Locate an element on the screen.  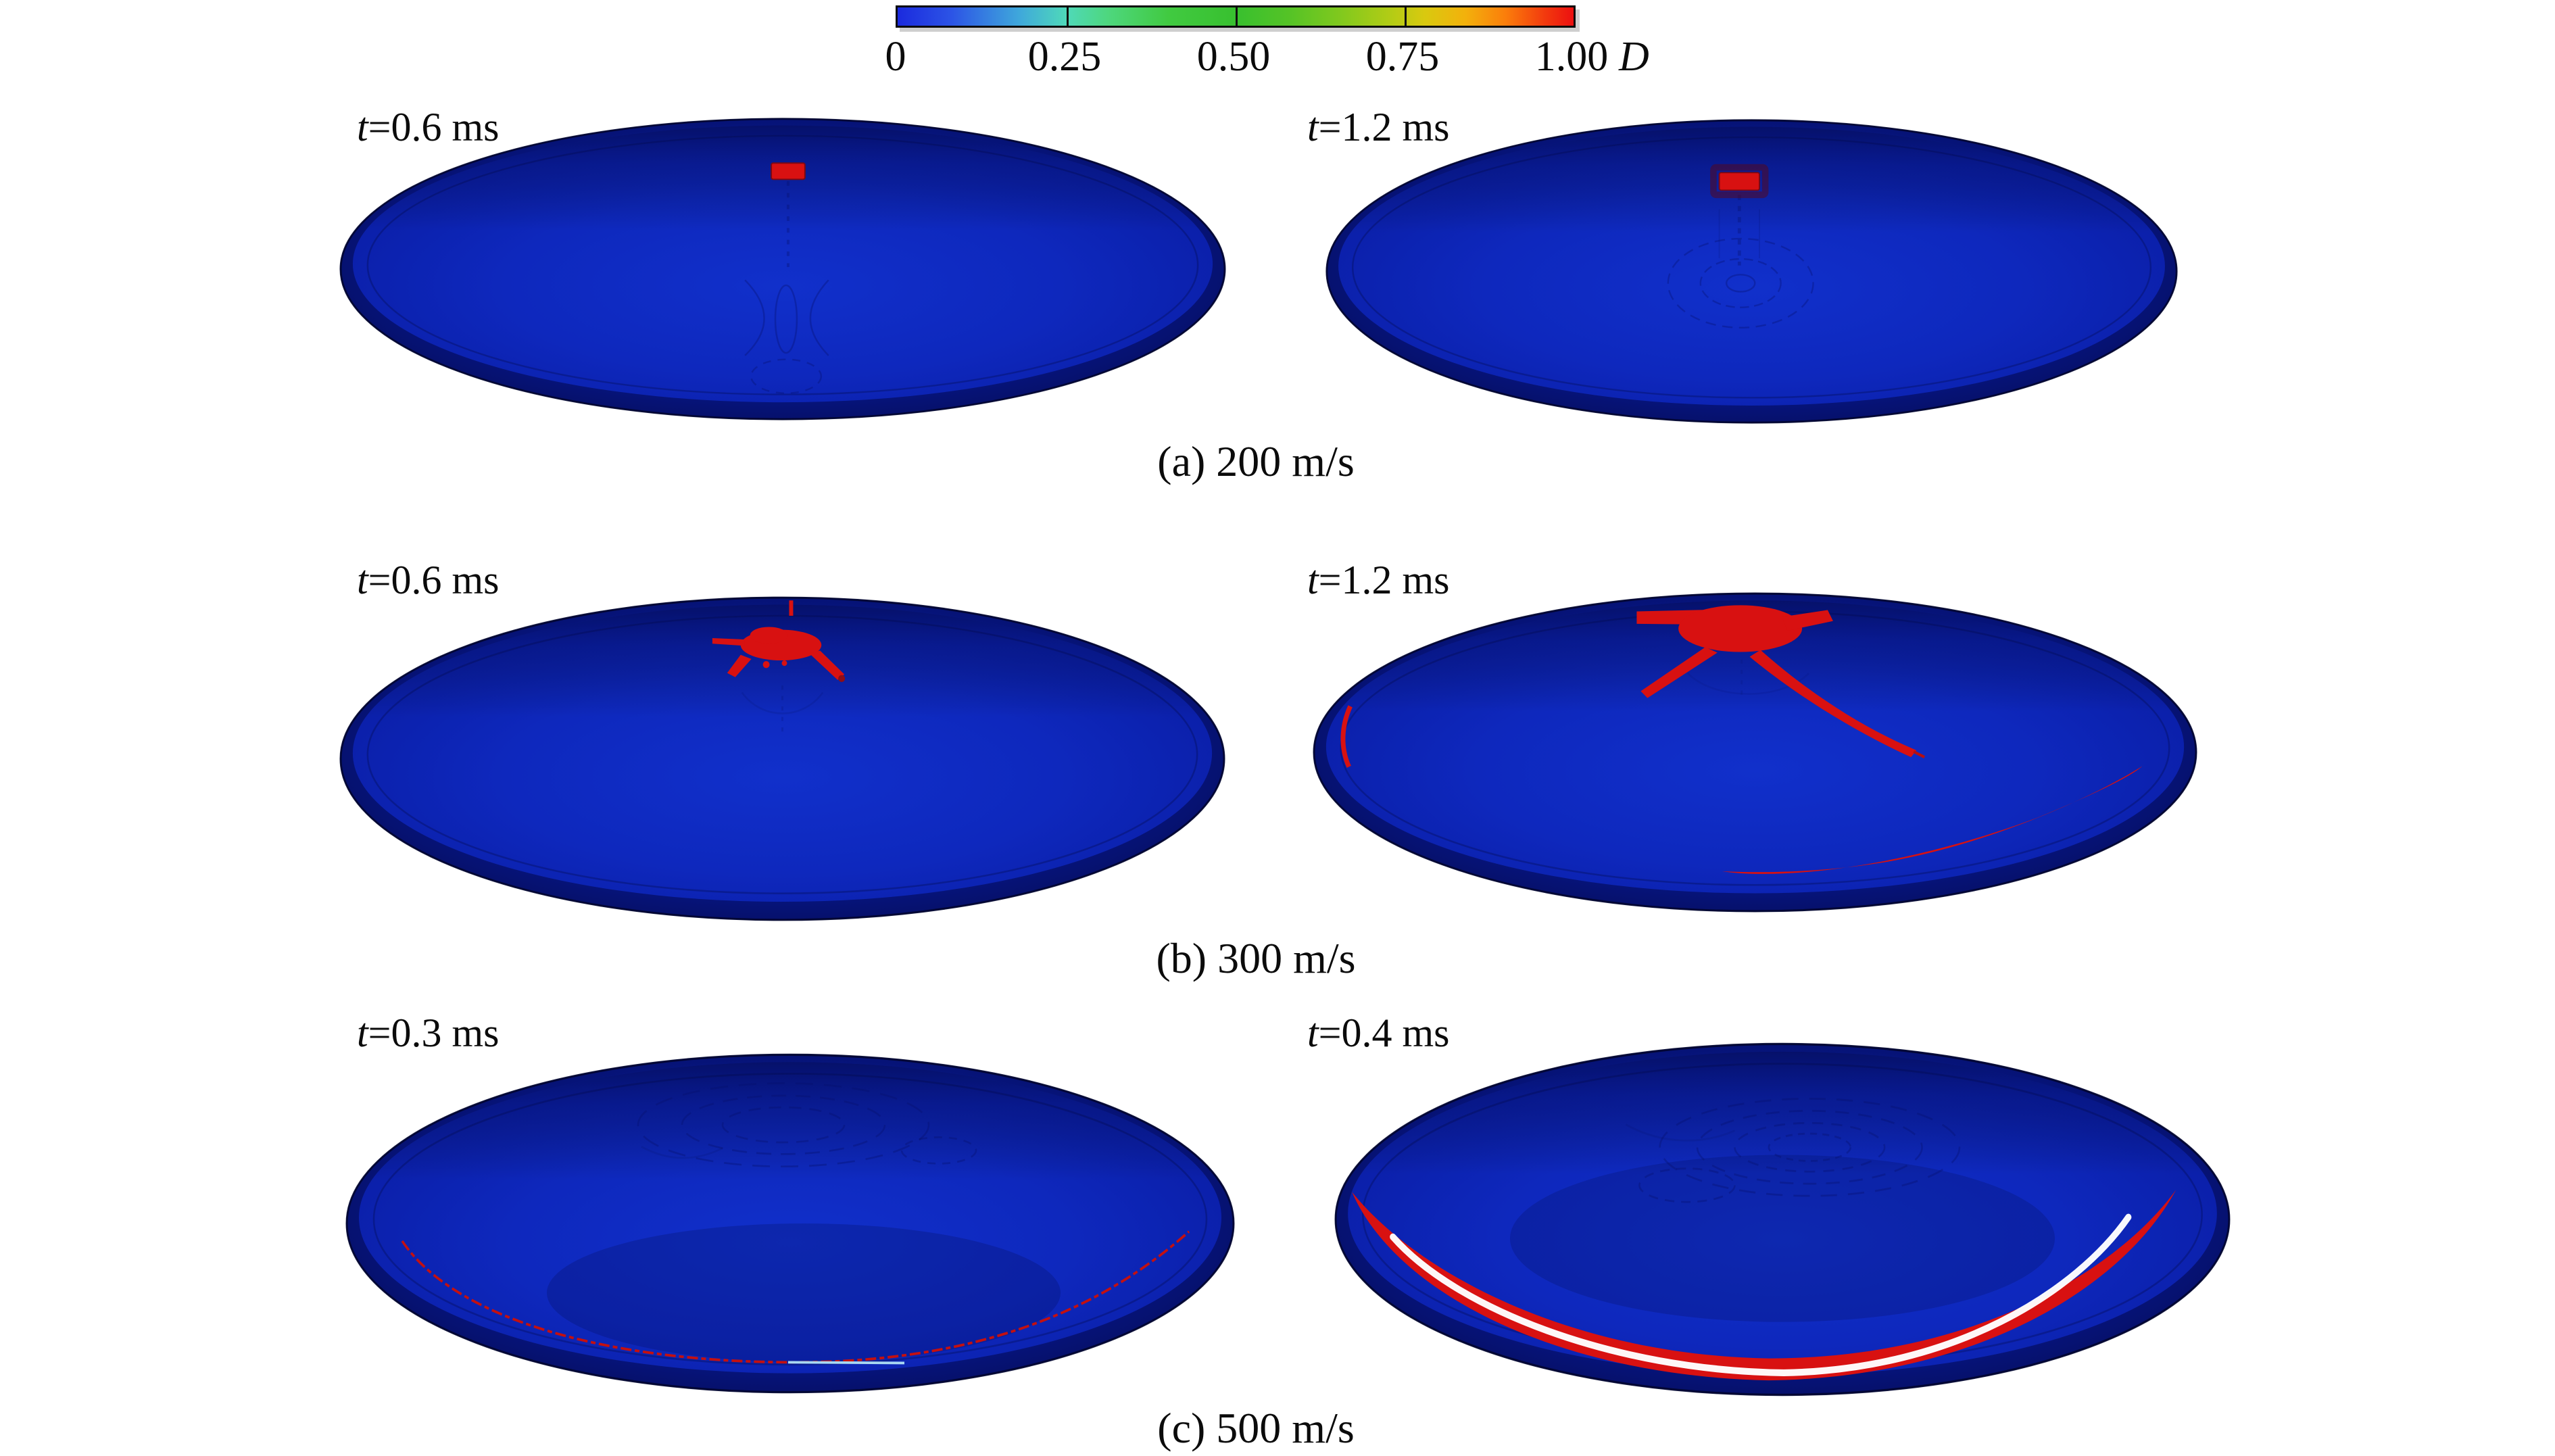
colorbar-variable-symbol: D is located at coordinates (1634, 57).